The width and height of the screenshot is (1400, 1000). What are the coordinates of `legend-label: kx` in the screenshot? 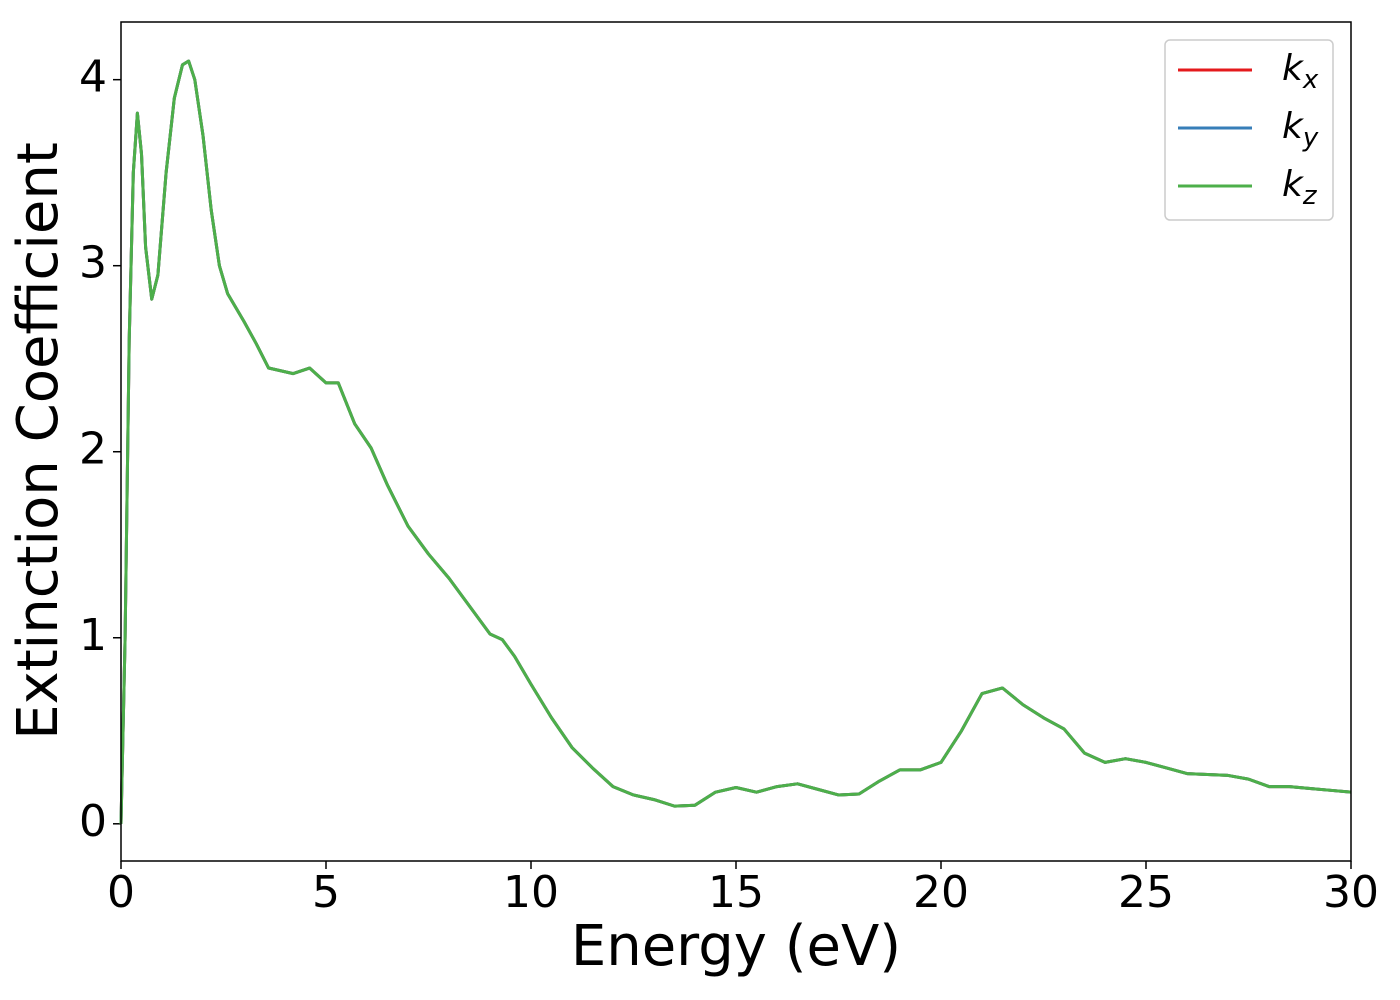 It's located at (1300, 71).